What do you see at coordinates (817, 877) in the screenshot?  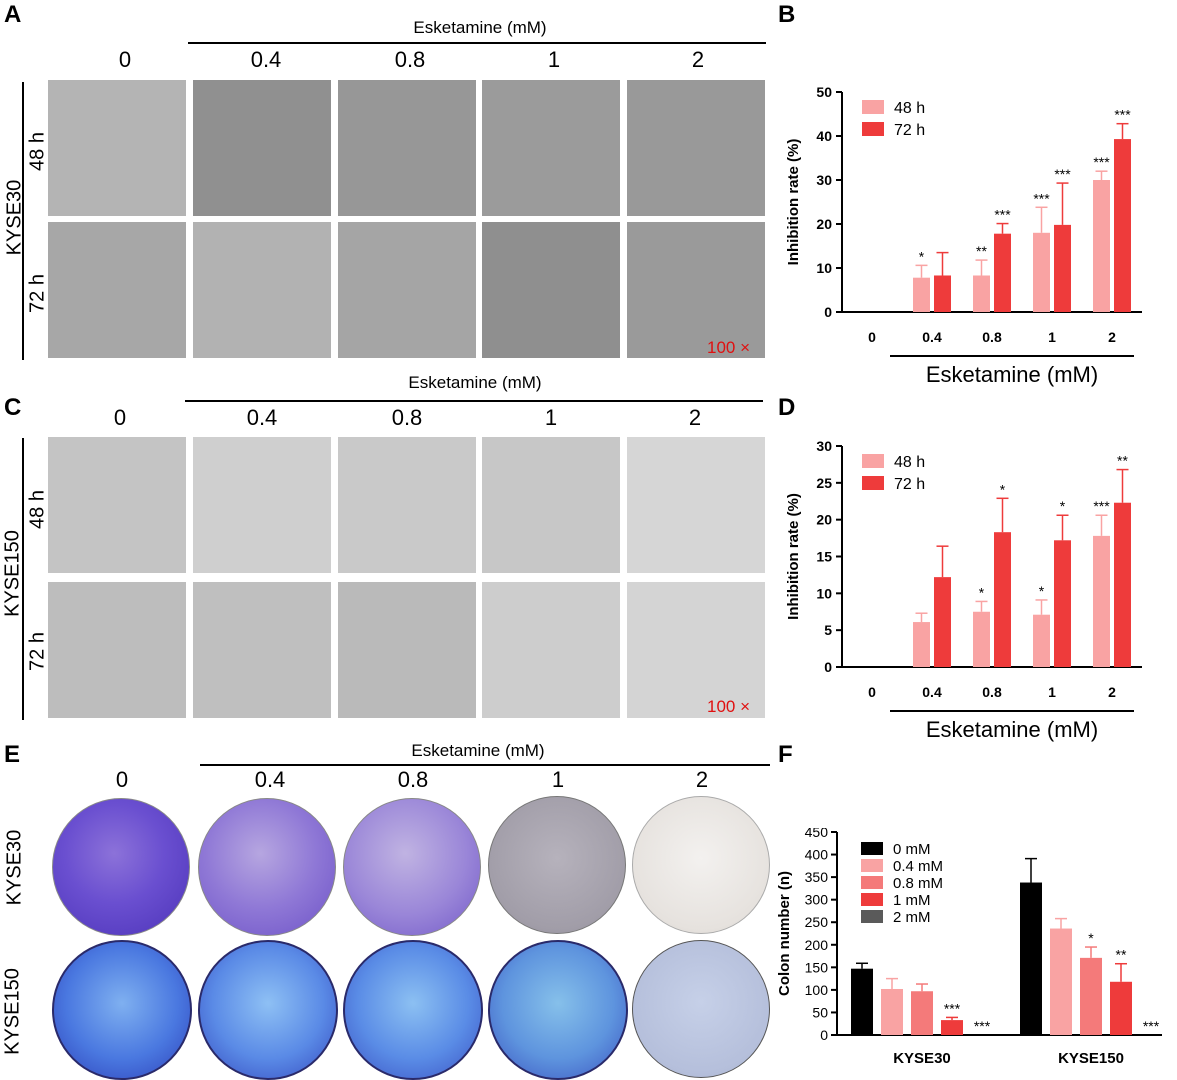 I see `y-tick-label: 350` at bounding box center [817, 877].